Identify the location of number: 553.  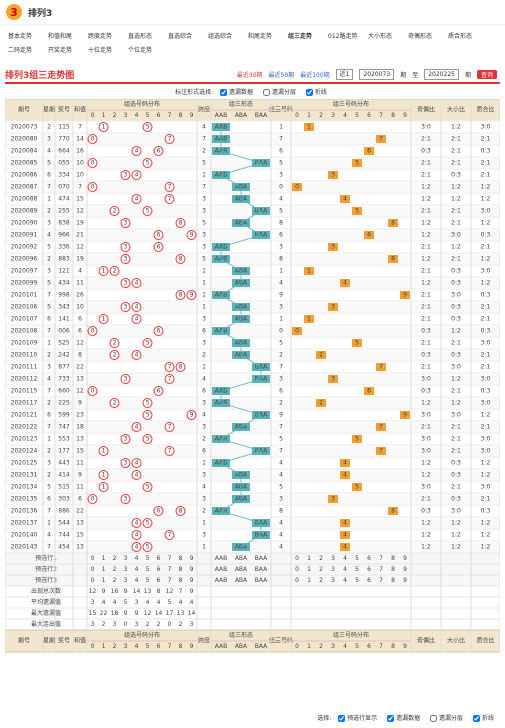
(64, 439).